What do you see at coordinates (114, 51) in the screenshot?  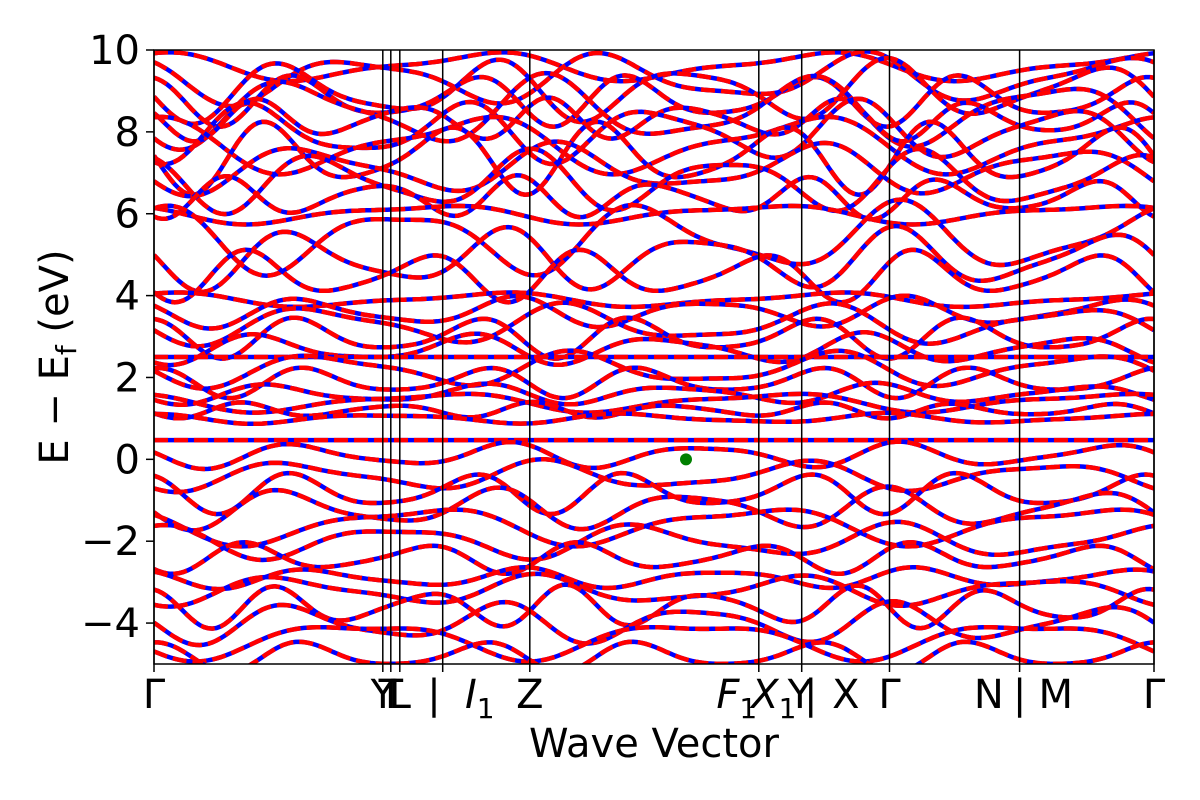 I see `y-tick-label: 10` at bounding box center [114, 51].